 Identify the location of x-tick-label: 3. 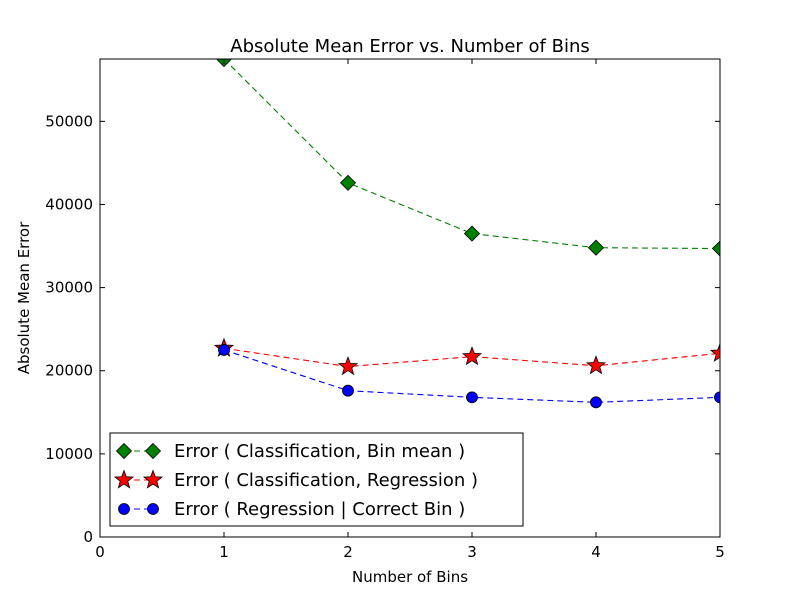
(472, 552).